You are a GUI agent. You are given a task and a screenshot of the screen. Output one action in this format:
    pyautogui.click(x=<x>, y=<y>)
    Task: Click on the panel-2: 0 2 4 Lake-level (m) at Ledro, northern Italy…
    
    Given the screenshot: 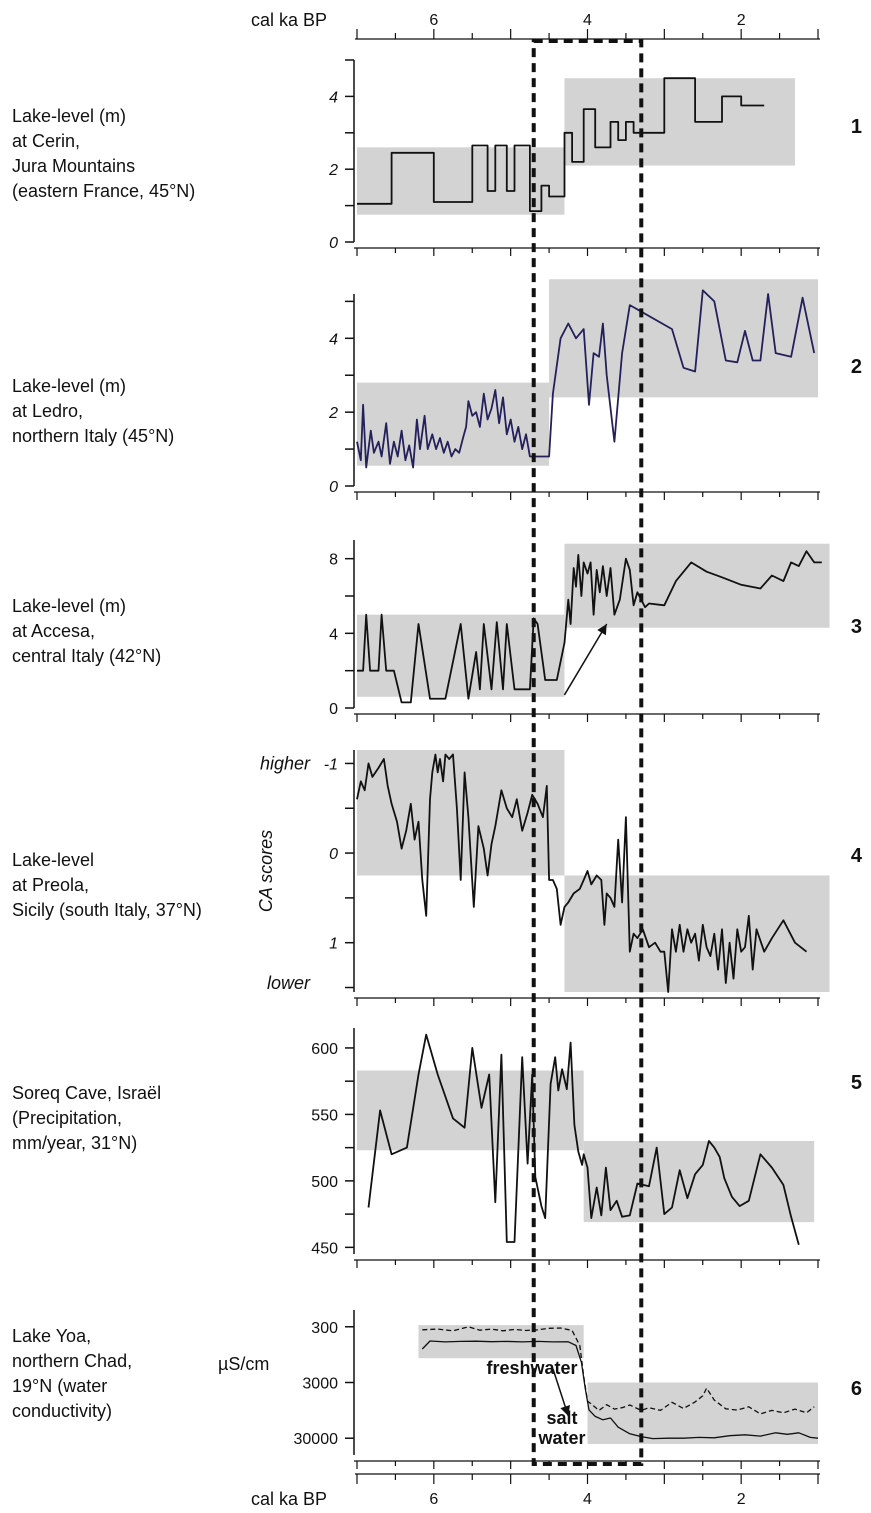 What is the action you would take?
    pyautogui.click(x=437, y=389)
    